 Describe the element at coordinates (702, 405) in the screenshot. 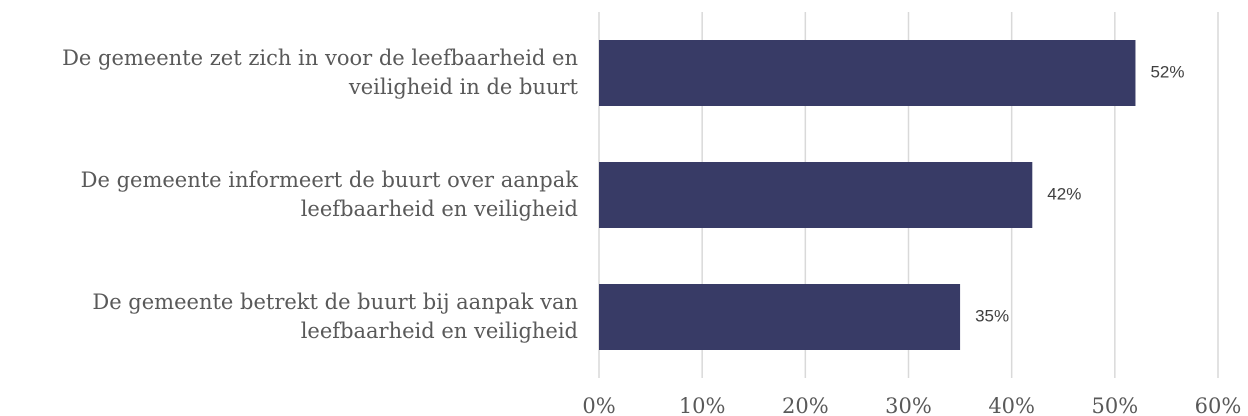

I see `x-tick-label: 10%` at that location.